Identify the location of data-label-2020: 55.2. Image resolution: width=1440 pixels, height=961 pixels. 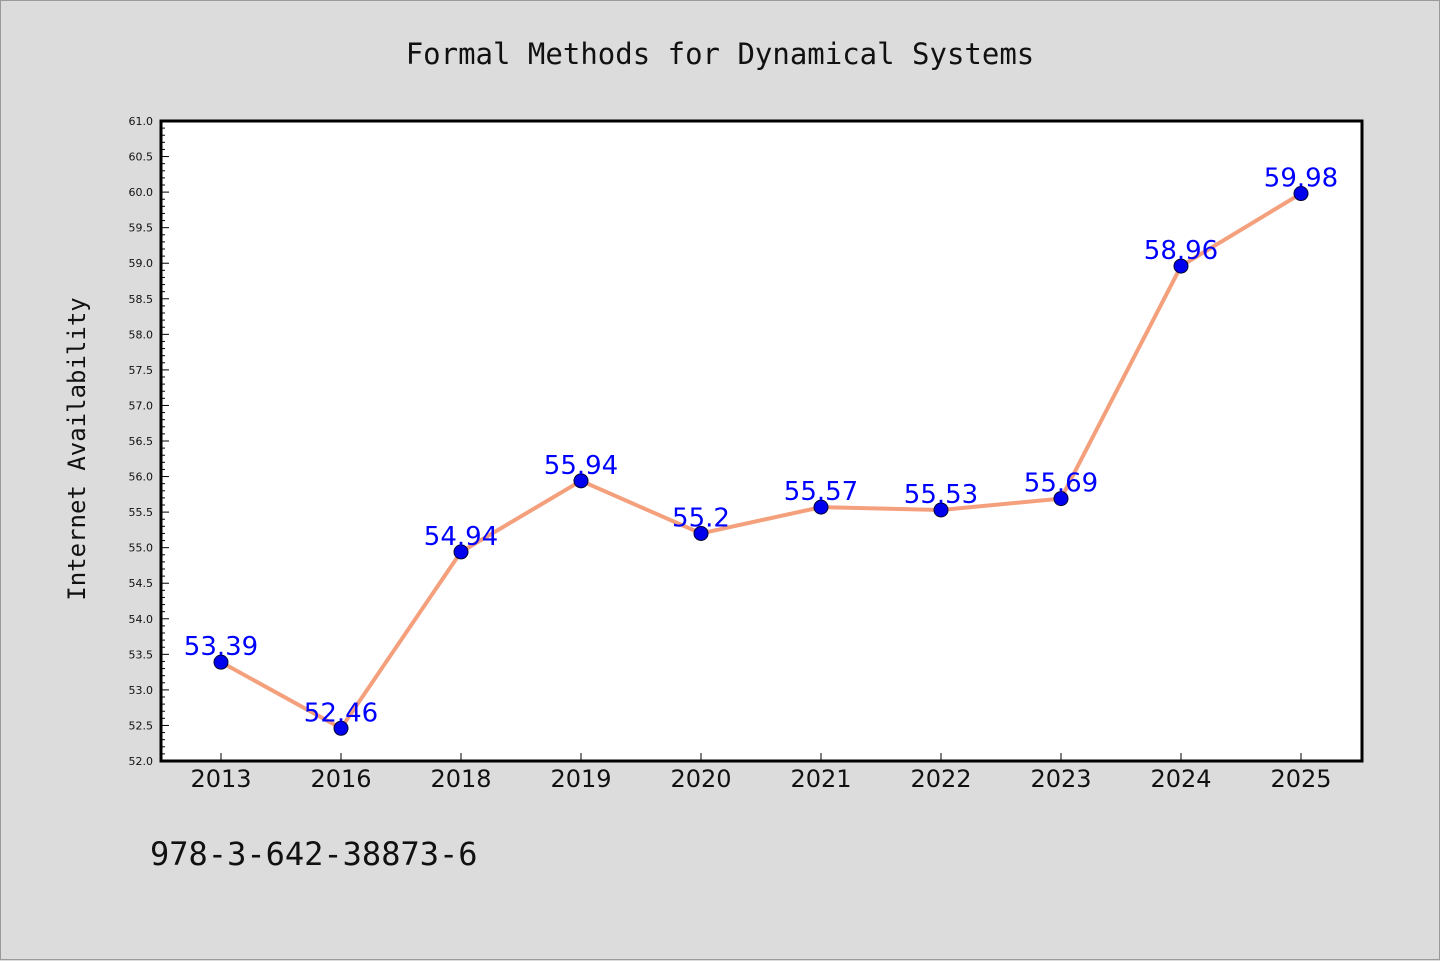
(701, 518).